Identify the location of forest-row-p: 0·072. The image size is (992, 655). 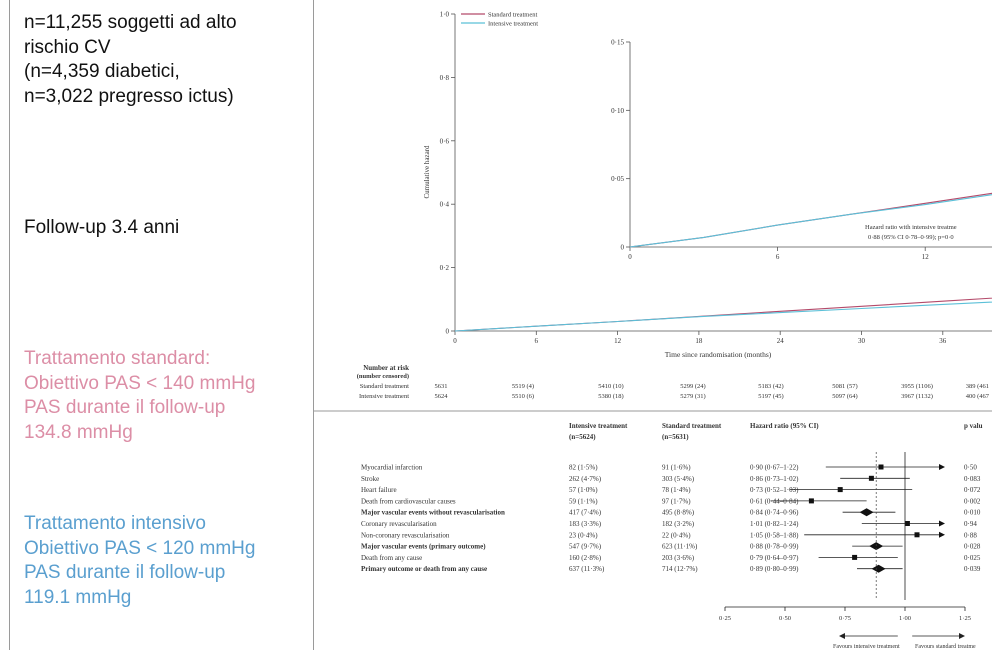
(972, 490).